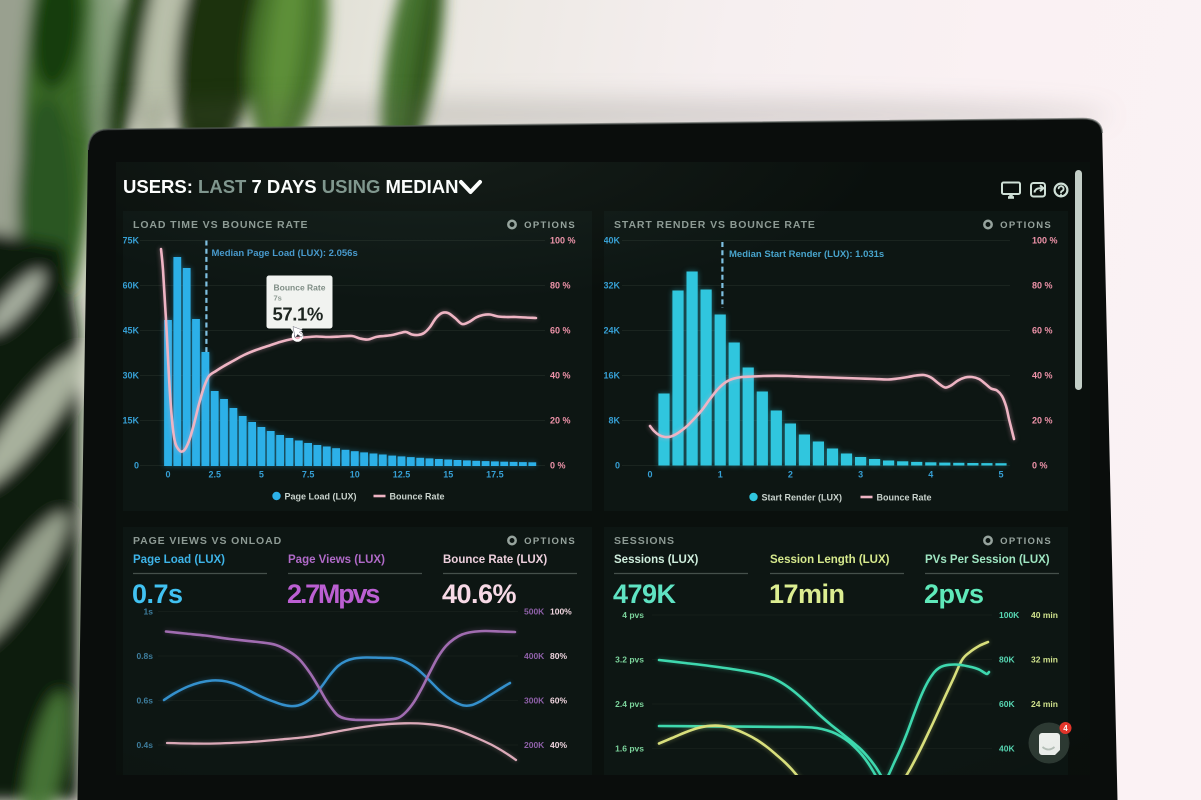 Image resolution: width=1201 pixels, height=800 pixels. I want to click on svg-text: 16K, so click(612, 376).